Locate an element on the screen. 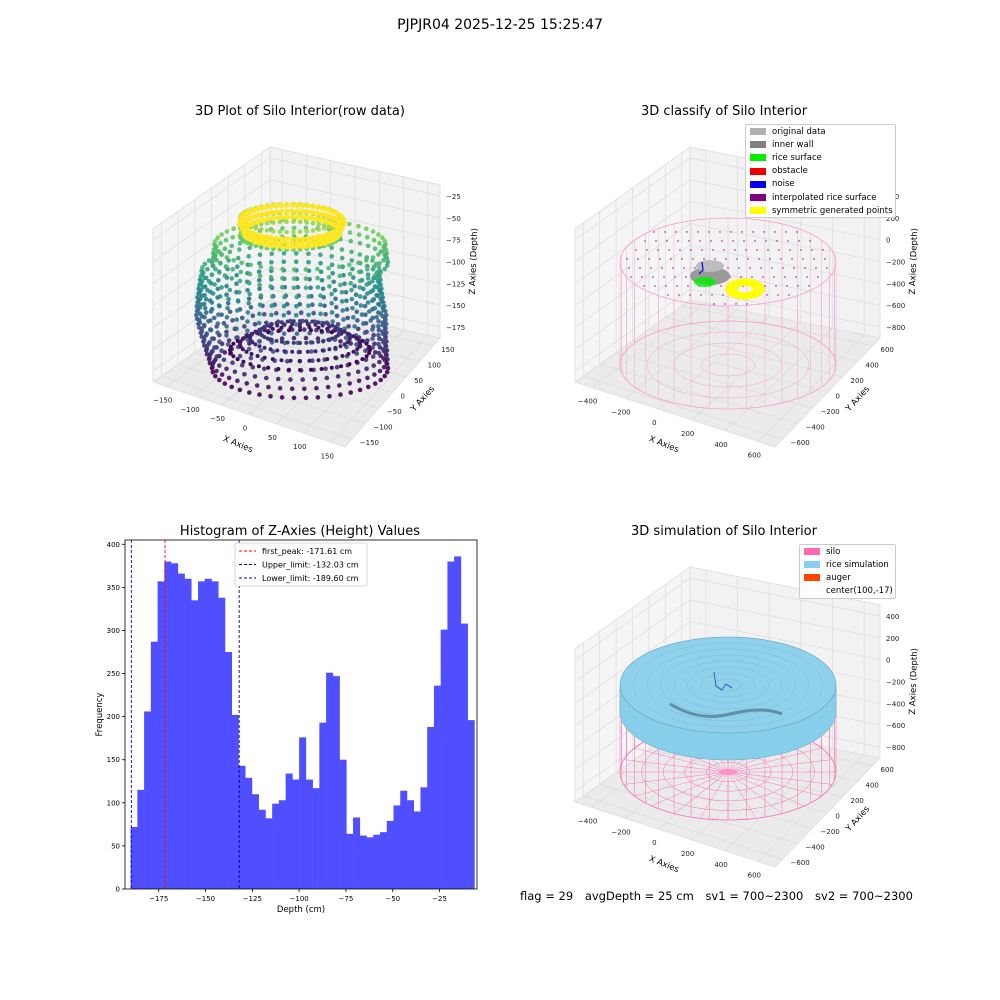  sim-xaxis-label: X Axies is located at coordinates (663, 864).